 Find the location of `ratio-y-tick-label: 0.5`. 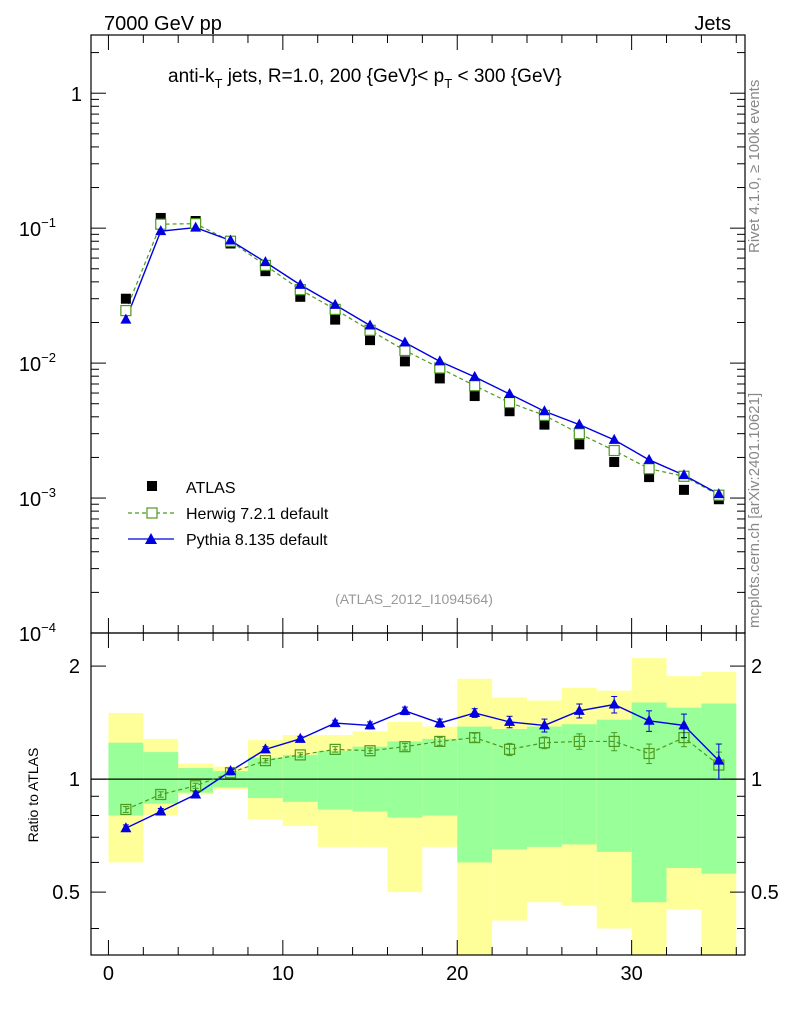

ratio-y-tick-label: 0.5 is located at coordinates (66, 893).